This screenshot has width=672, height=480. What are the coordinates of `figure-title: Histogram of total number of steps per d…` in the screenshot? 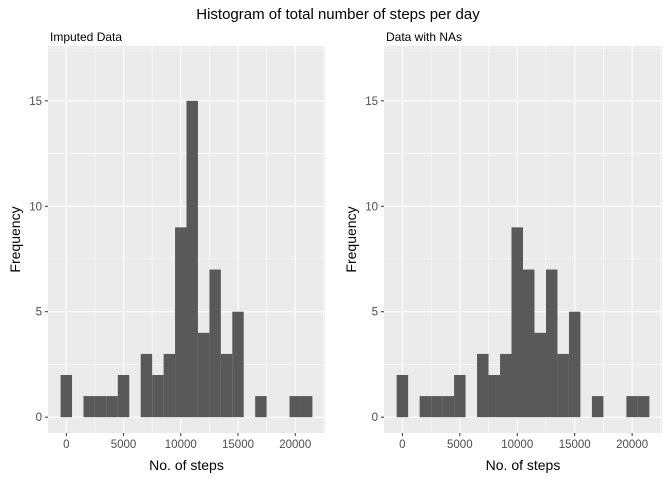 It's located at (338, 14).